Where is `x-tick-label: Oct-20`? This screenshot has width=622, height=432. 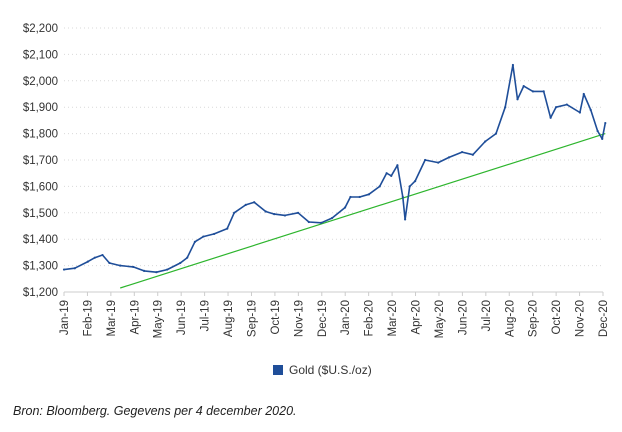 x-tick-label: Oct-20 is located at coordinates (557, 317).